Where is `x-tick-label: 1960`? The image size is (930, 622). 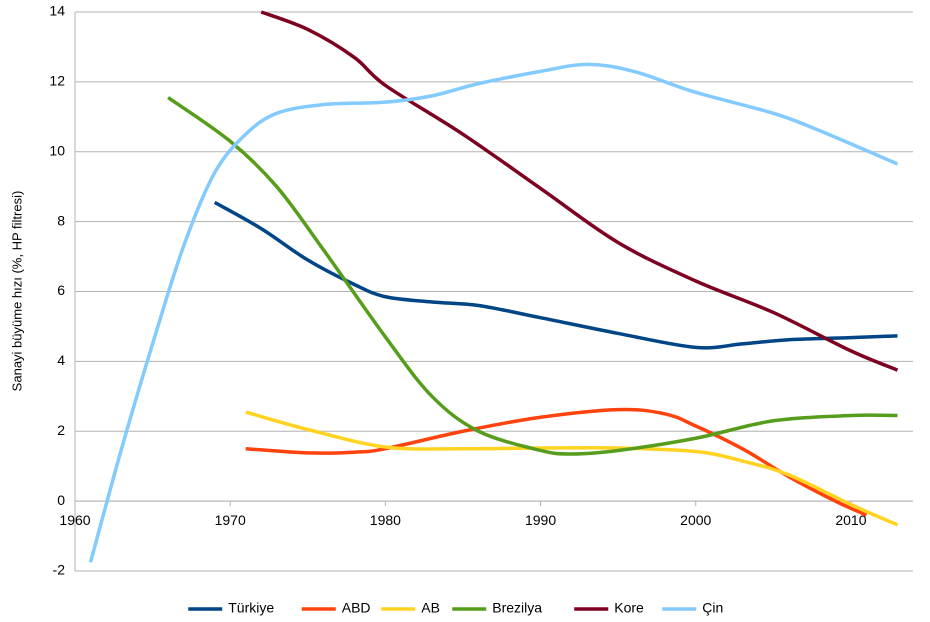
x-tick-label: 1960 is located at coordinates (74, 520).